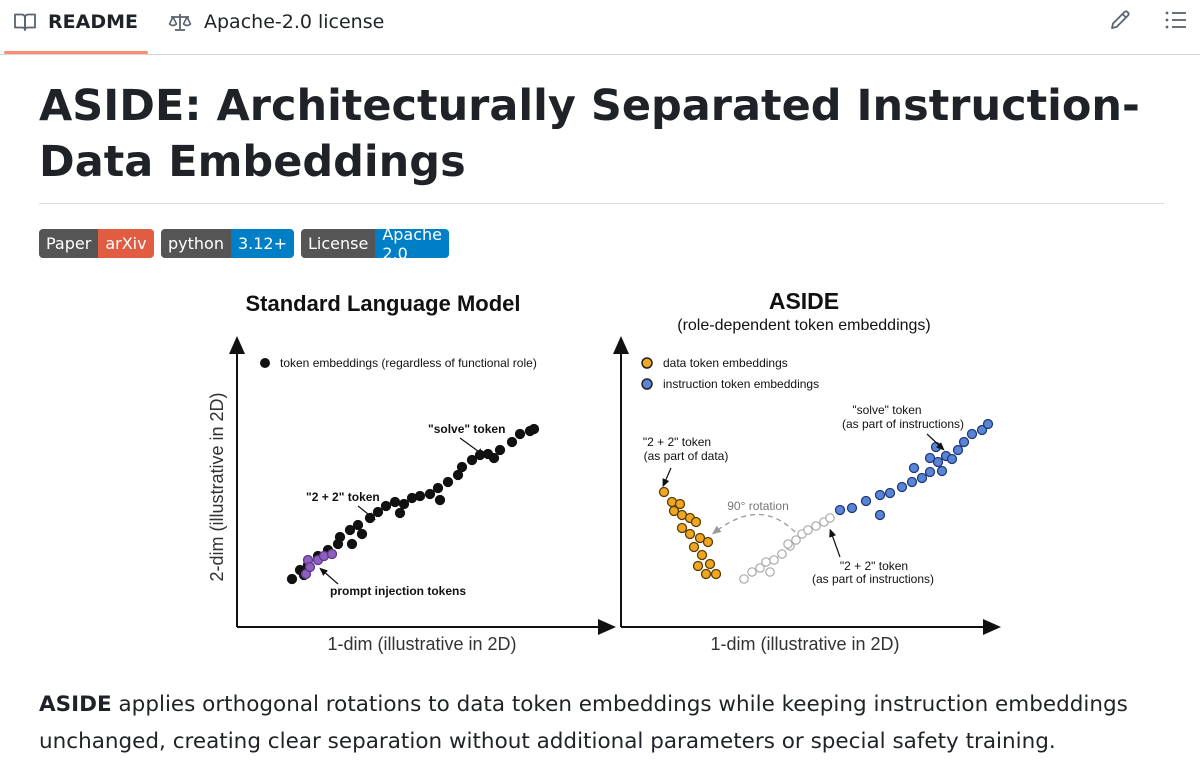  Describe the element at coordinates (804, 644) in the screenshot. I see `right-x-label: 1-dim (illustrative in 2D)` at that location.